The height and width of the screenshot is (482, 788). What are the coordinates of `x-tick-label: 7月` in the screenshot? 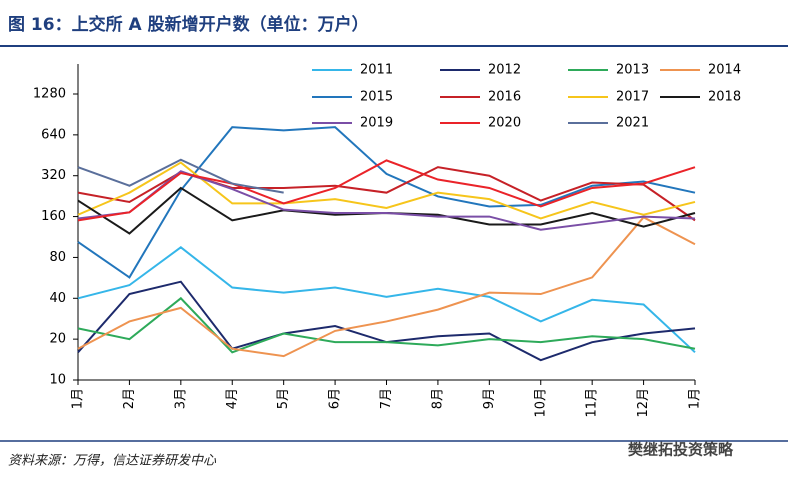 It's located at (386, 398).